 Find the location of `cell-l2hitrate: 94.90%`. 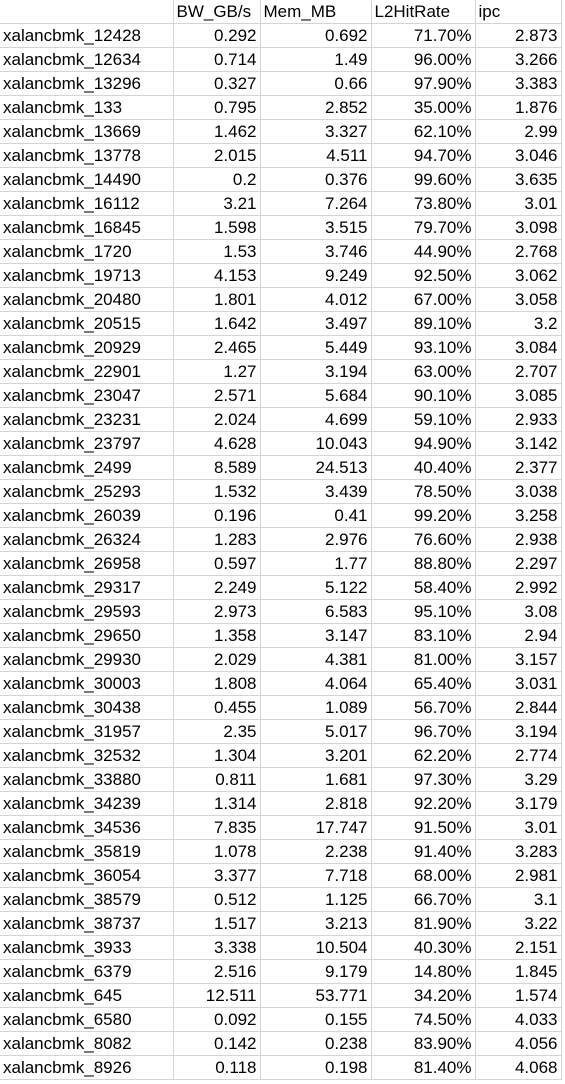

cell-l2hitrate: 94.90% is located at coordinates (423, 443).